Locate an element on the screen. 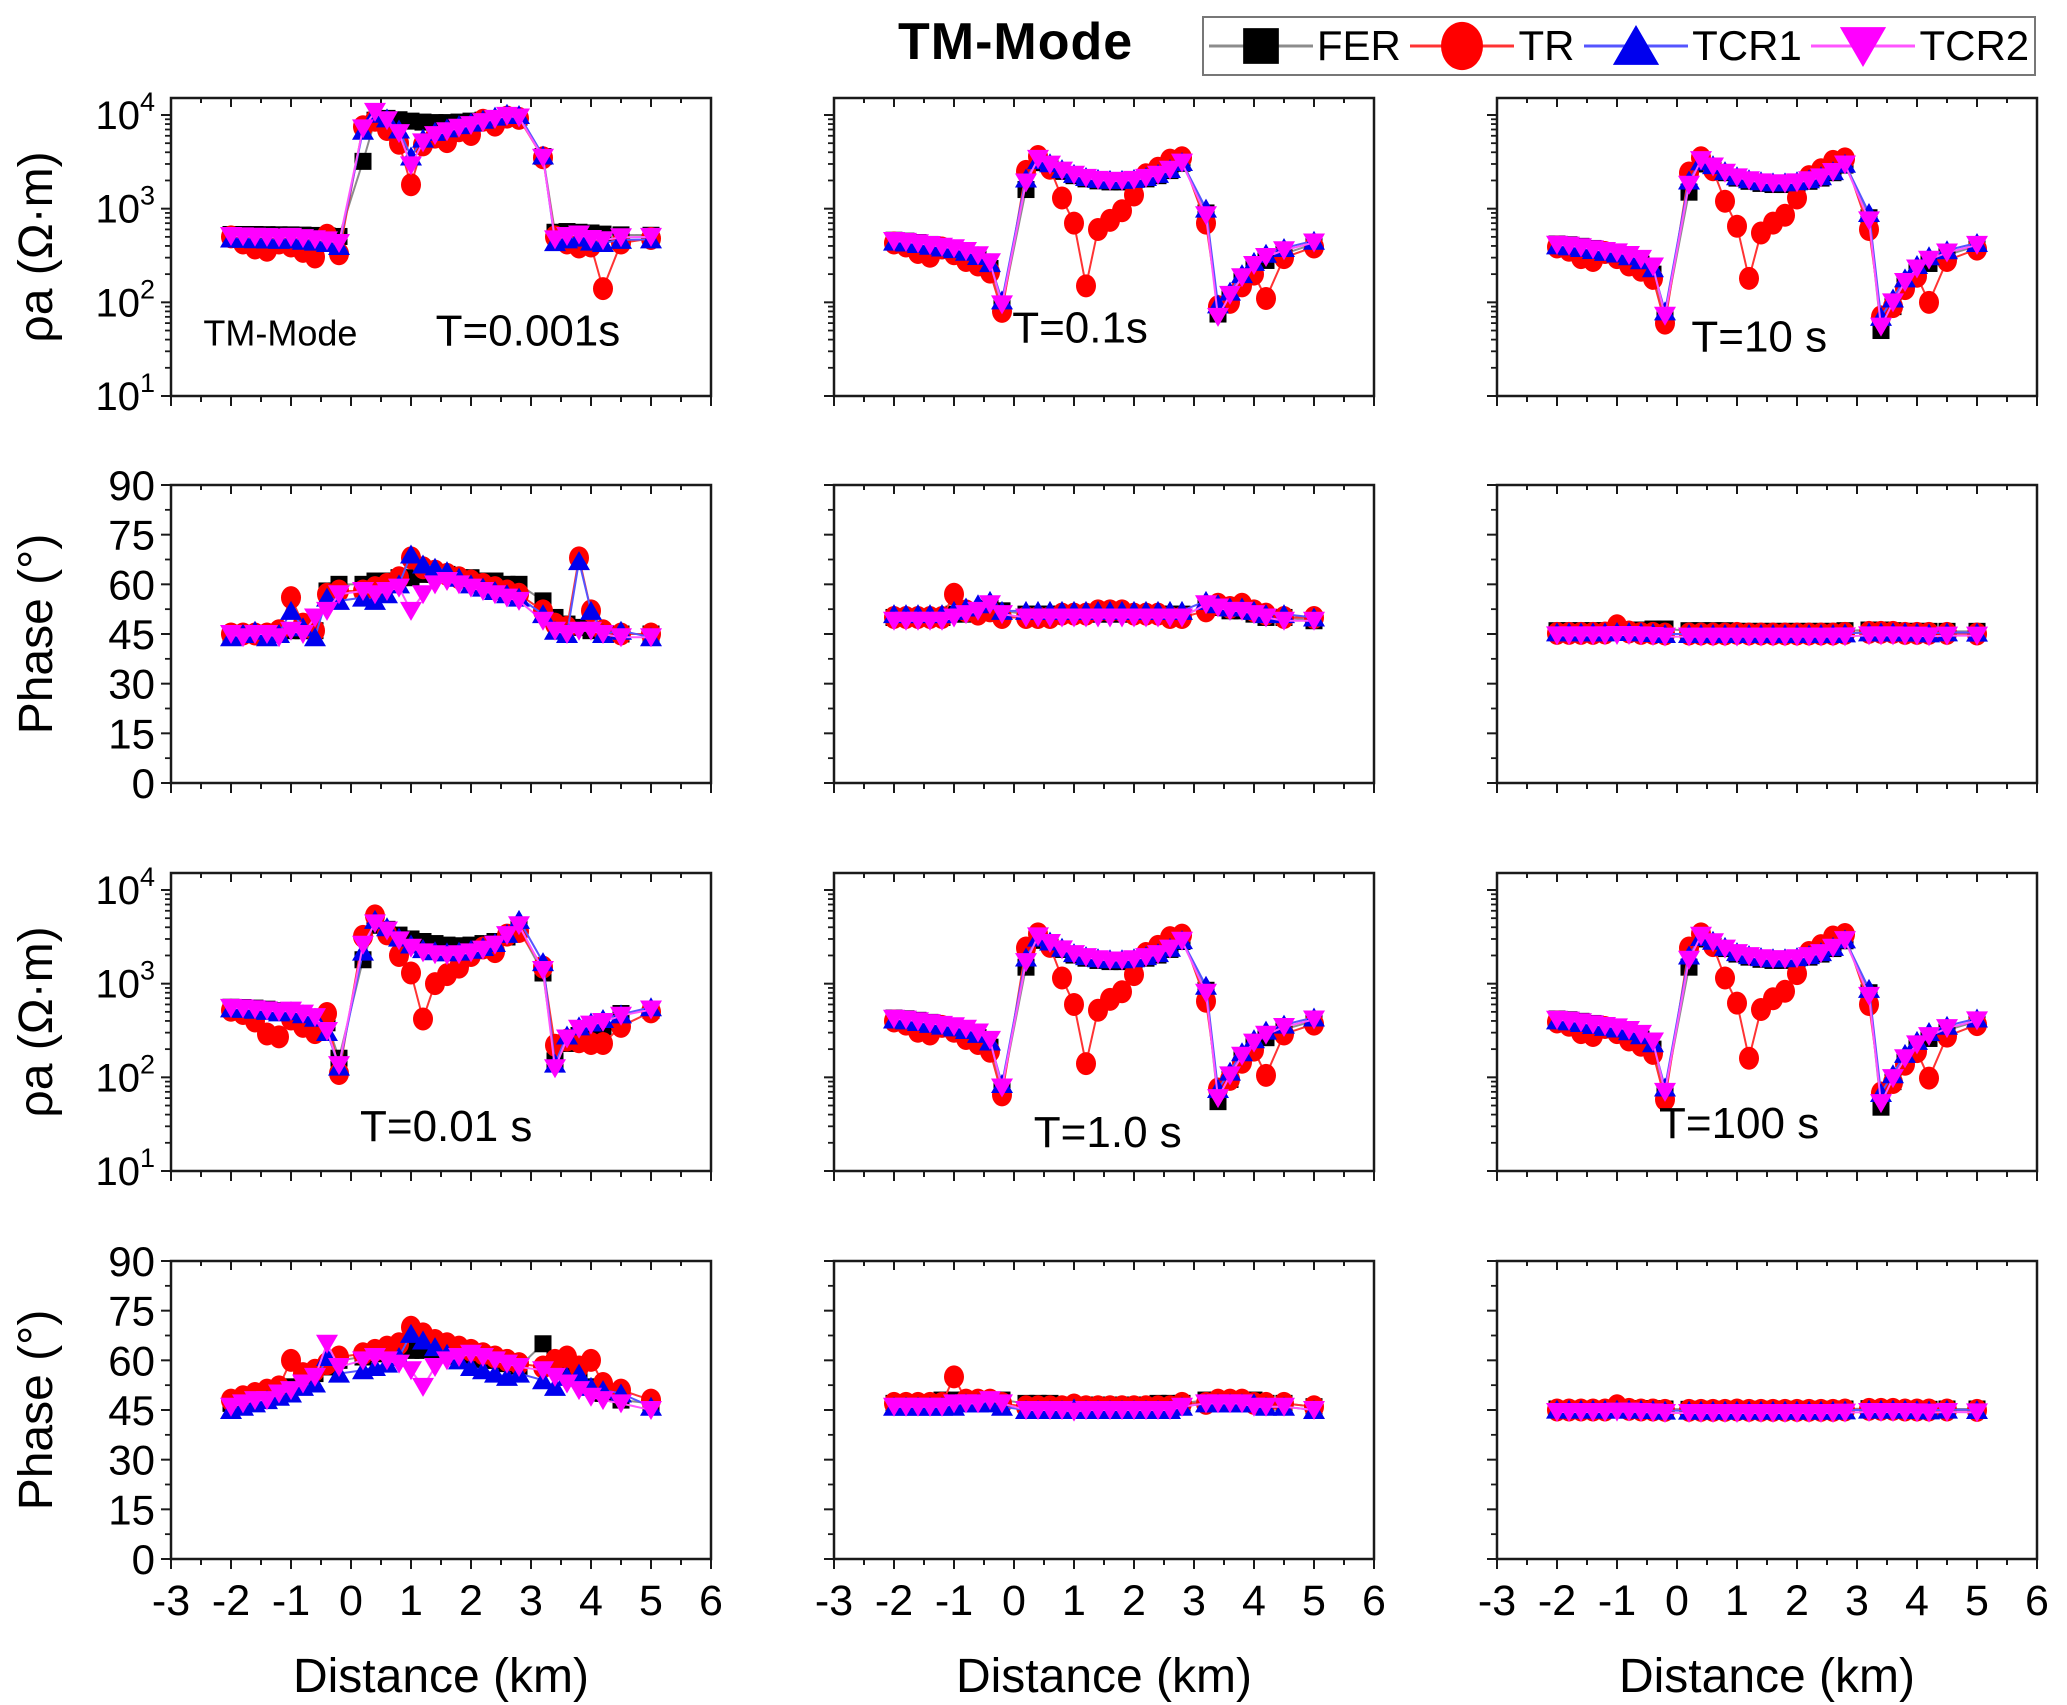 This screenshot has height=1705, width=2067. legend-item-tcr2: TCR2 is located at coordinates (1920, 46).